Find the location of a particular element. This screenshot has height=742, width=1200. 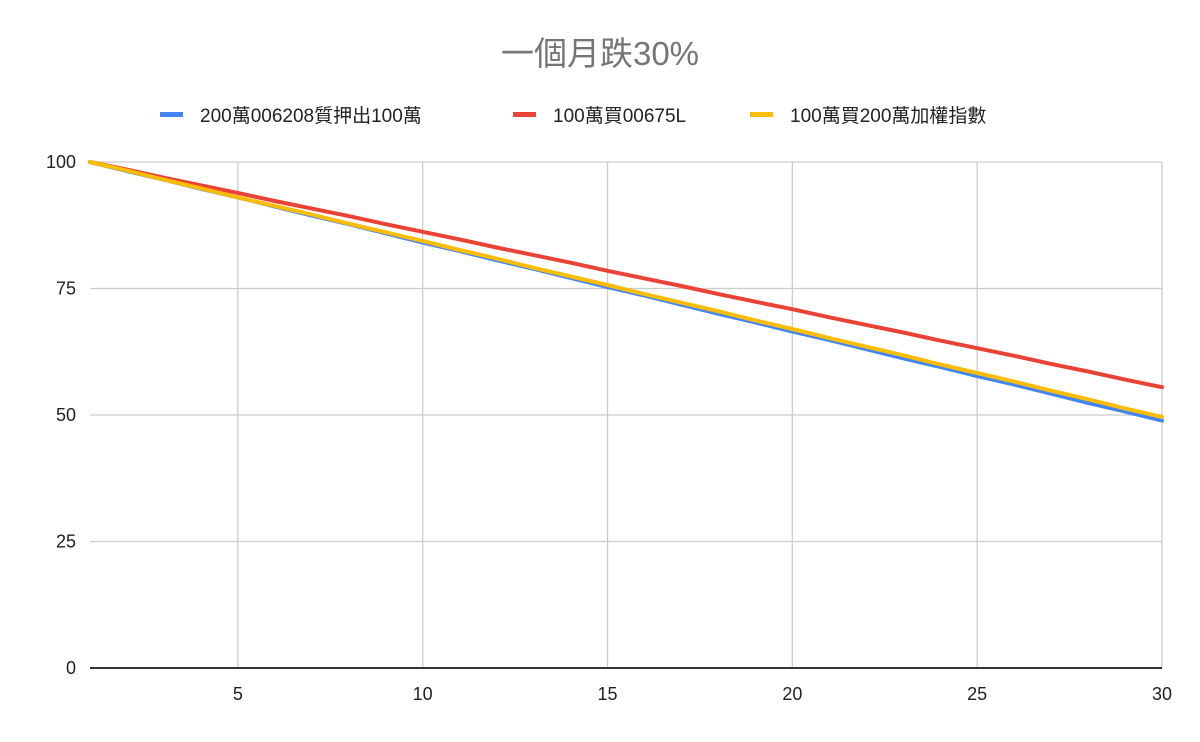

legend-swatch-red is located at coordinates (524, 114).